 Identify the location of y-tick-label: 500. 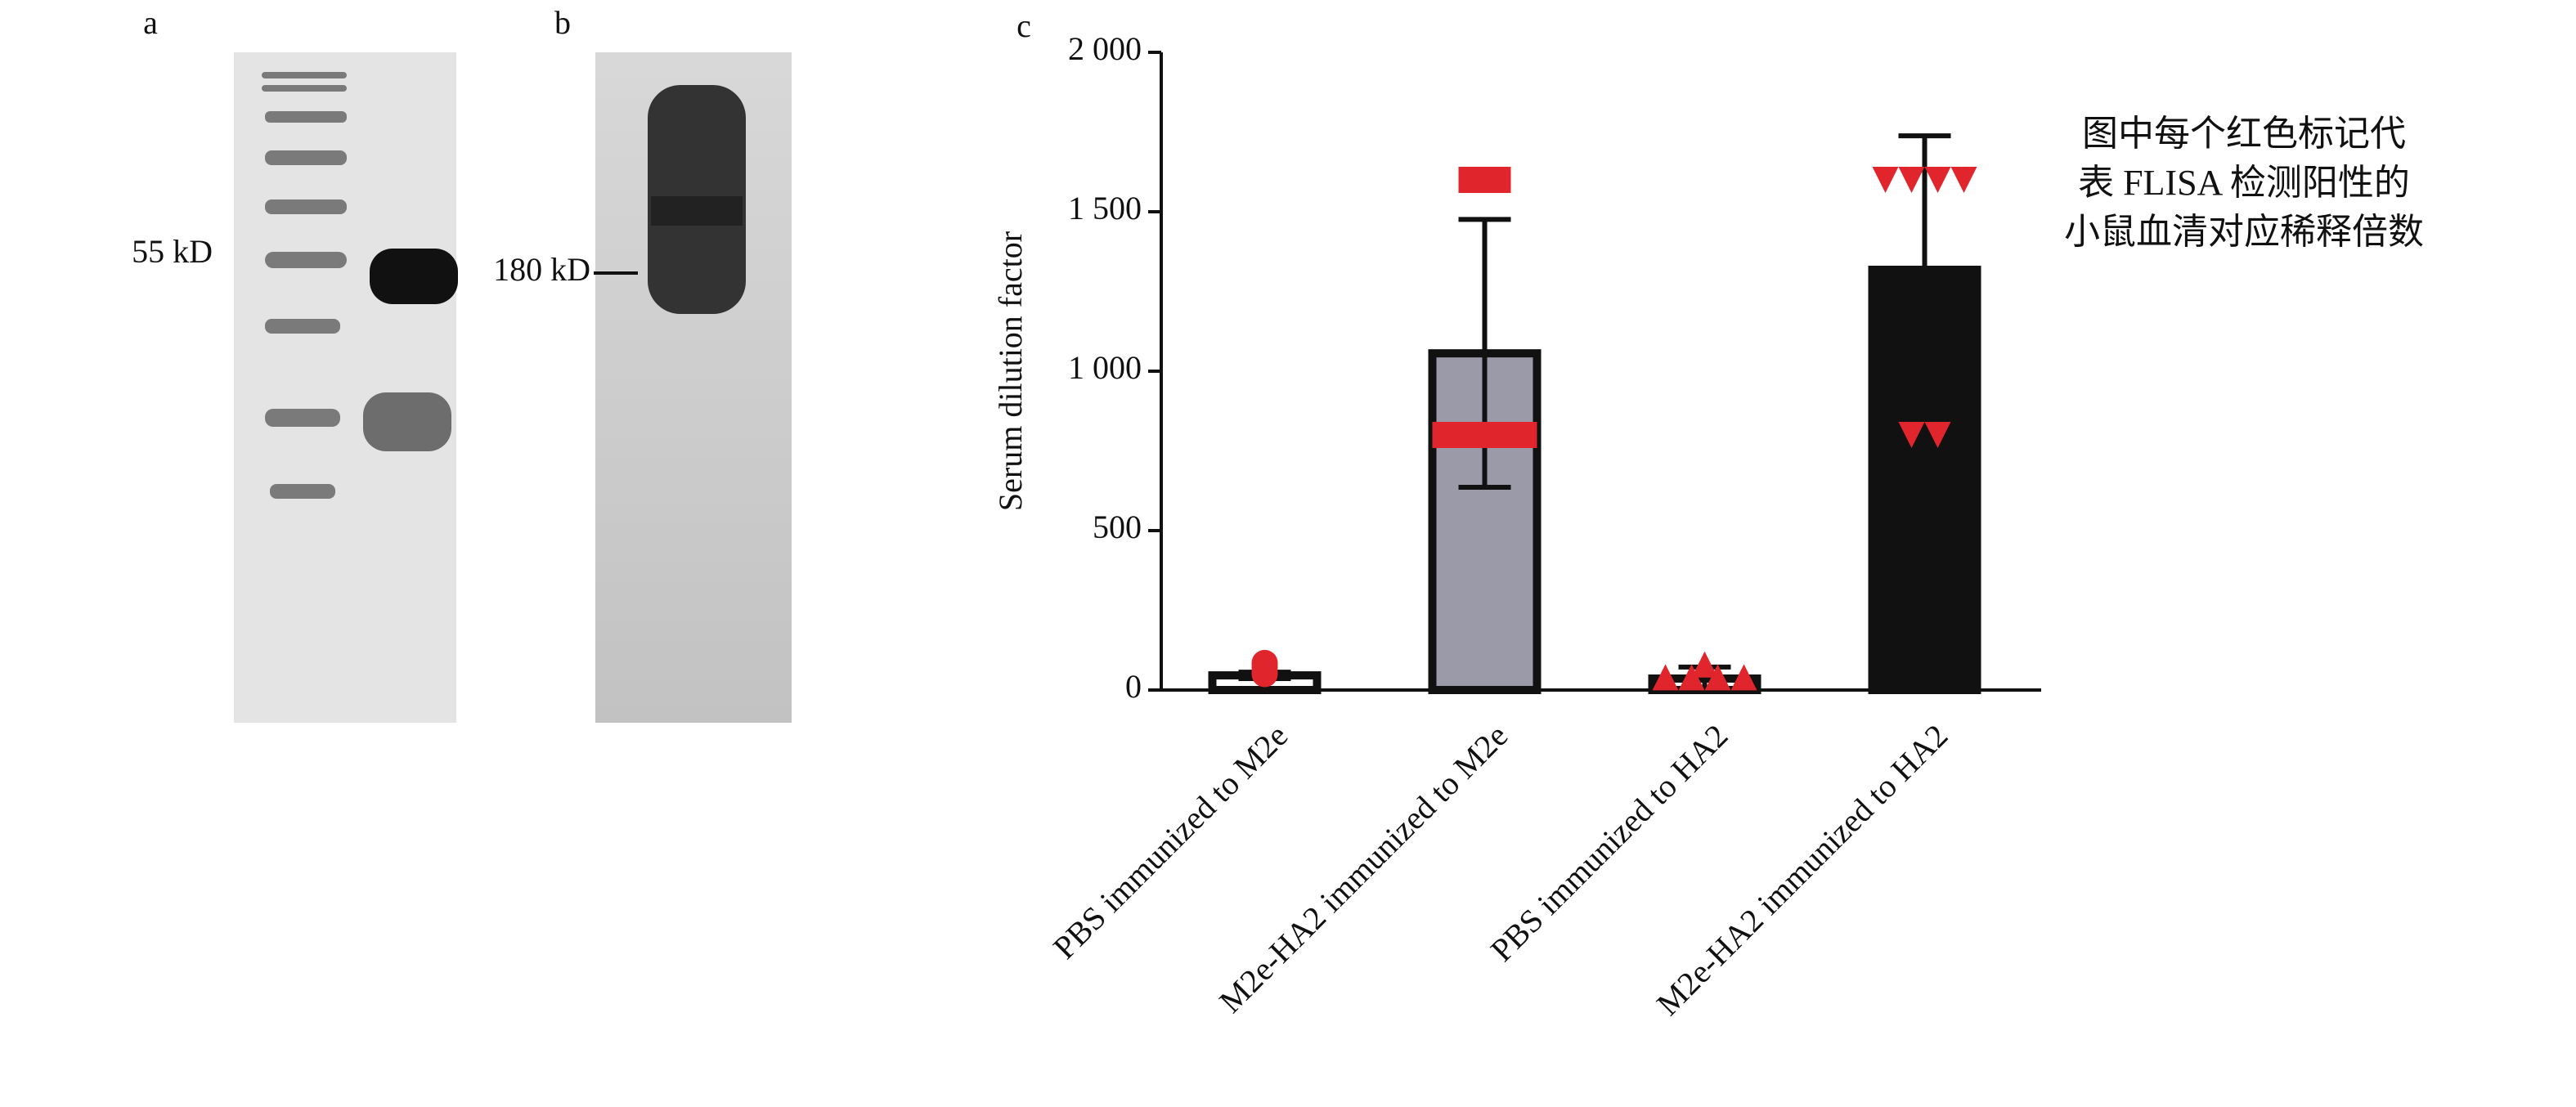
(1117, 527).